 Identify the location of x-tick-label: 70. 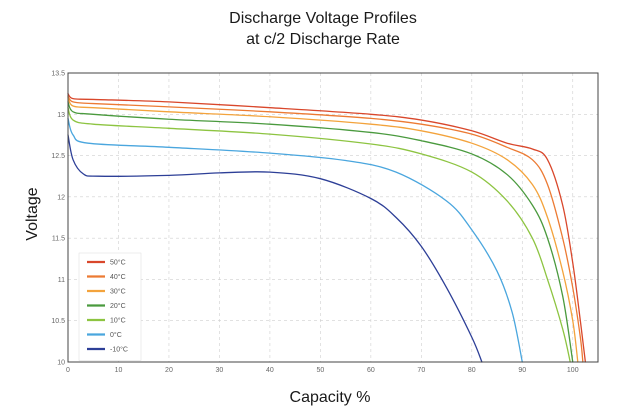
(421, 370).